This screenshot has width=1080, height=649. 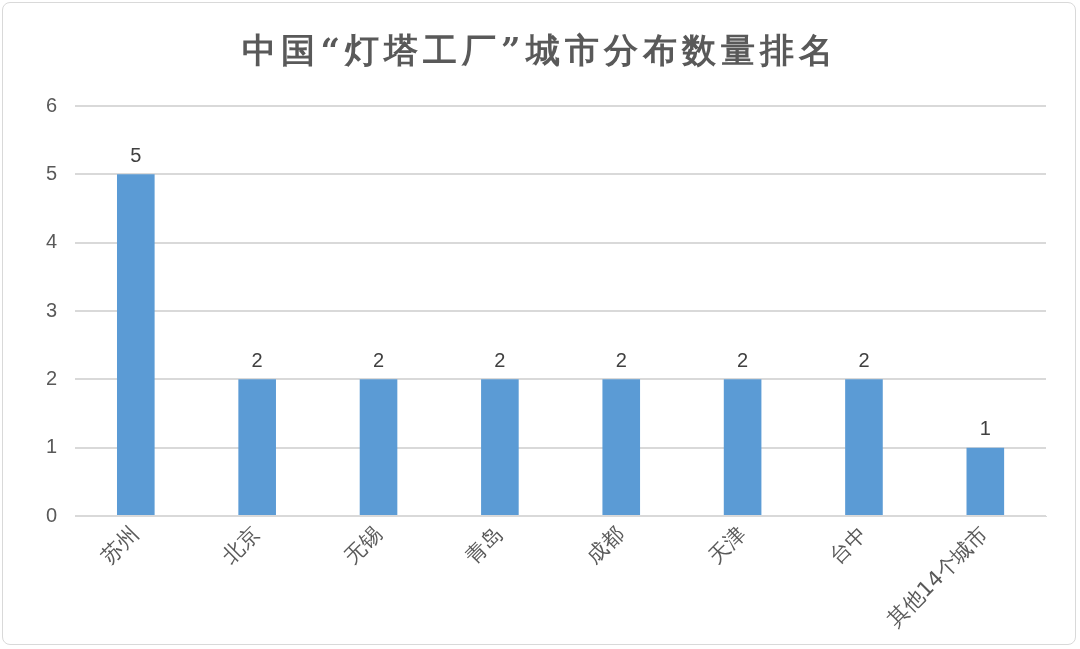 I want to click on y-tick-label: 5, so click(x=52, y=172).